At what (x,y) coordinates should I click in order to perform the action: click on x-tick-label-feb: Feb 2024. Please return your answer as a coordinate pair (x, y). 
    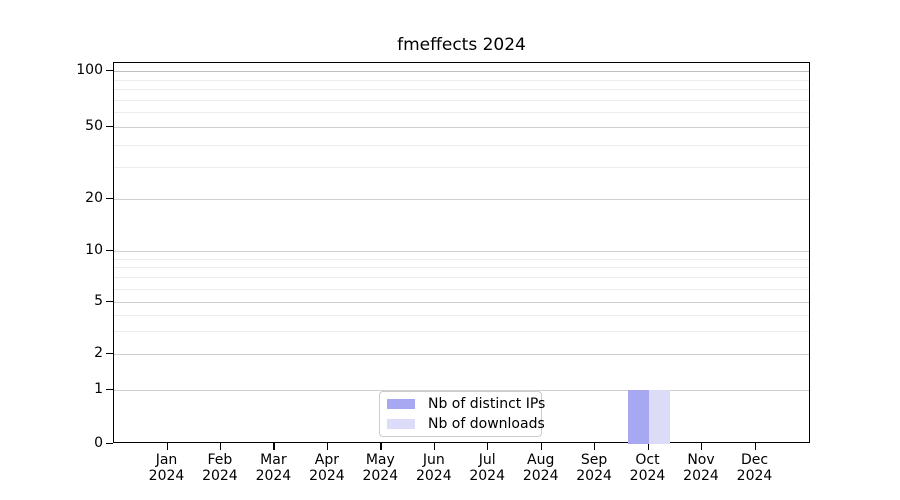
    Looking at the image, I should click on (220, 468).